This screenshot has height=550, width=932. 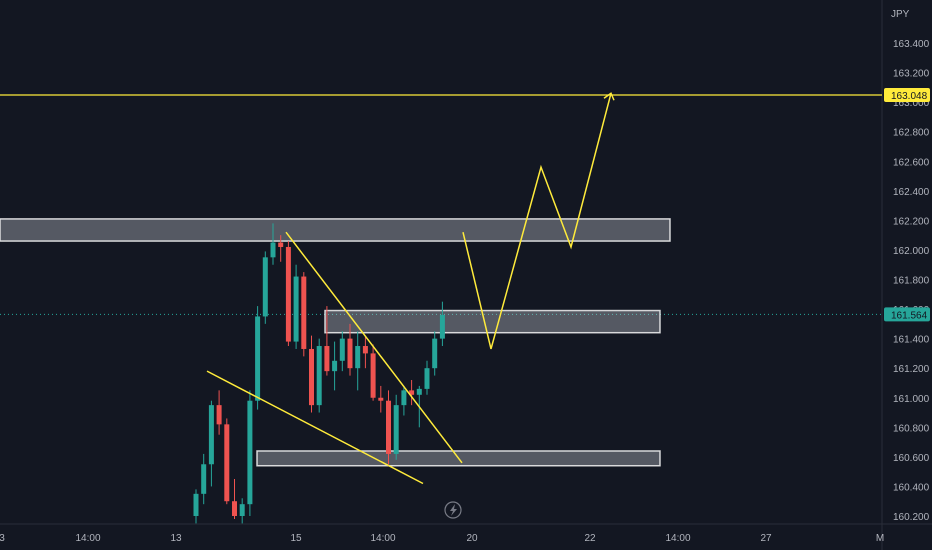 I want to click on price-tick: 162.200, so click(x=911, y=221).